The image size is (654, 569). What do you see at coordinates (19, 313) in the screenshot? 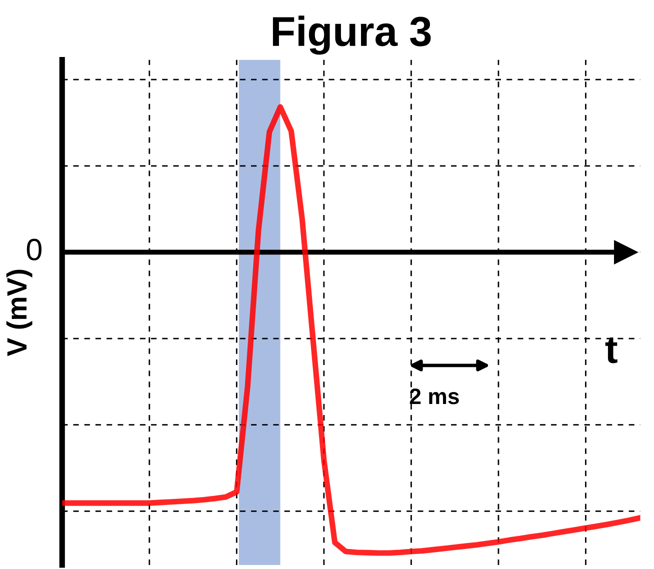
I see `y-axis-title: V (mV)` at bounding box center [19, 313].